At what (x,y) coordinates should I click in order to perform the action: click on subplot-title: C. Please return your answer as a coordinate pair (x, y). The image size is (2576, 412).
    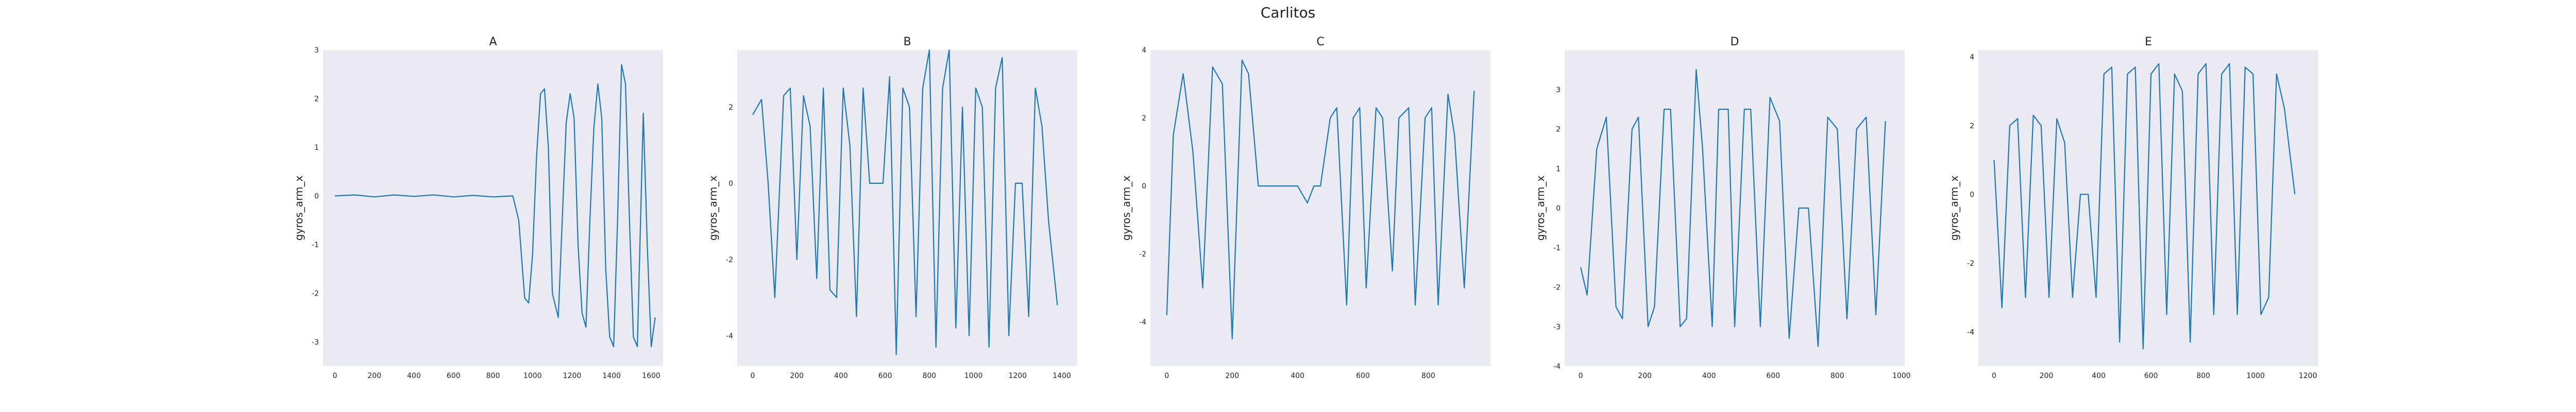
    Looking at the image, I should click on (1320, 42).